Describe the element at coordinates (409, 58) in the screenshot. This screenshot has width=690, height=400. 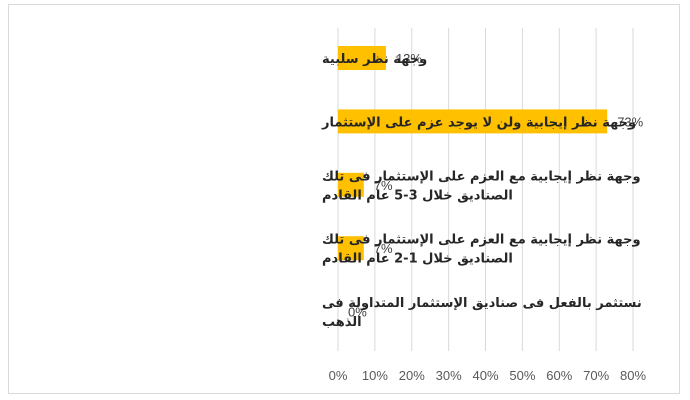
I see `data-label: 13%` at that location.